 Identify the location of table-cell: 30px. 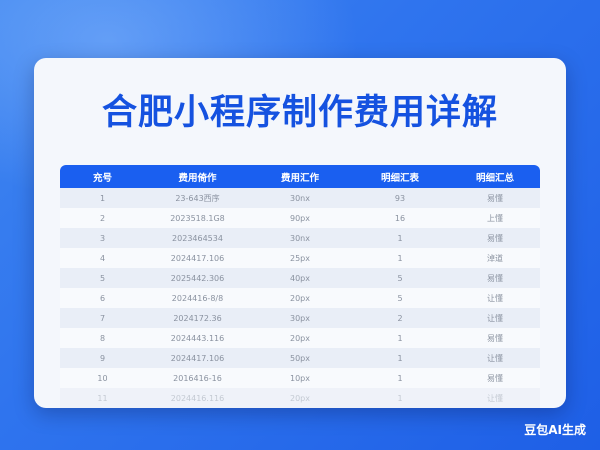
(300, 318).